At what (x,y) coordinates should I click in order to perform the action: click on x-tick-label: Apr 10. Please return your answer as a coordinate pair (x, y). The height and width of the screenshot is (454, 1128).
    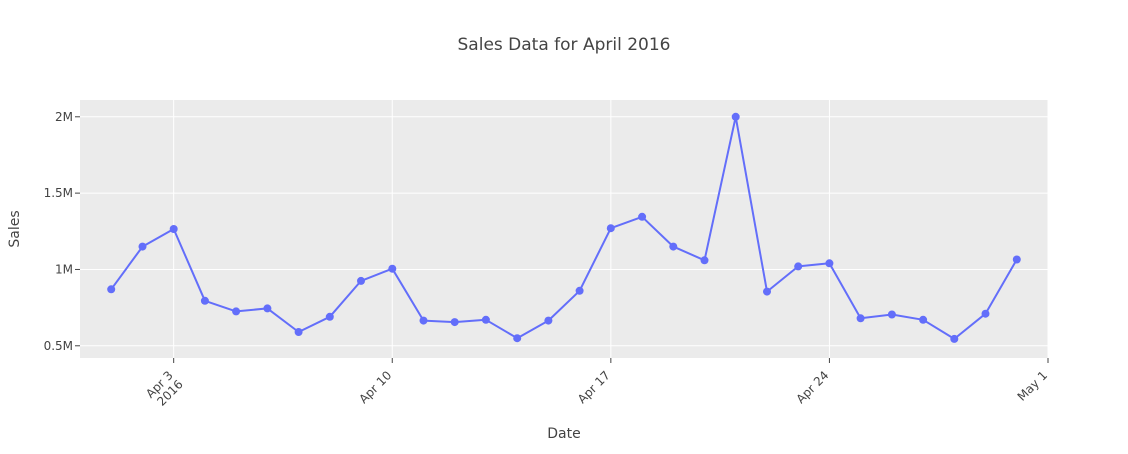
    Looking at the image, I should click on (375, 387).